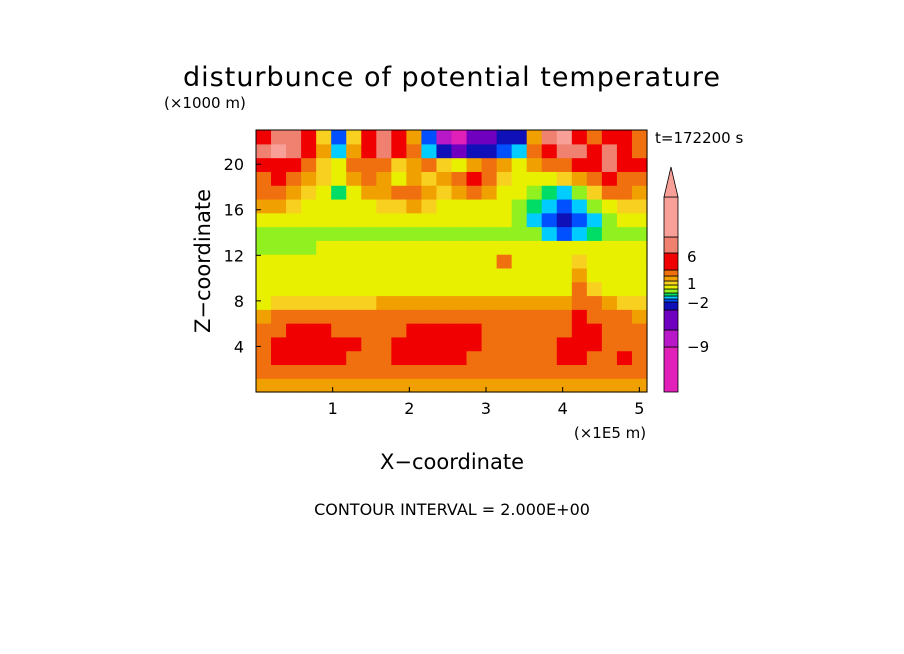  What do you see at coordinates (486, 408) in the screenshot?
I see `x-tick-label: 3` at bounding box center [486, 408].